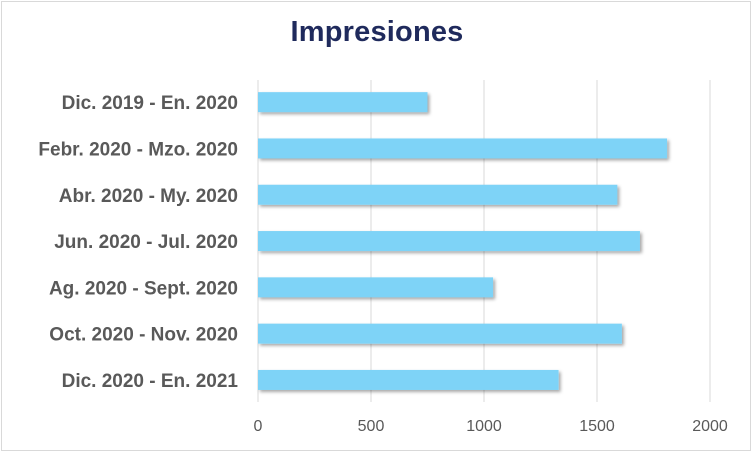  I want to click on x-tick-label: 0, so click(258, 426).